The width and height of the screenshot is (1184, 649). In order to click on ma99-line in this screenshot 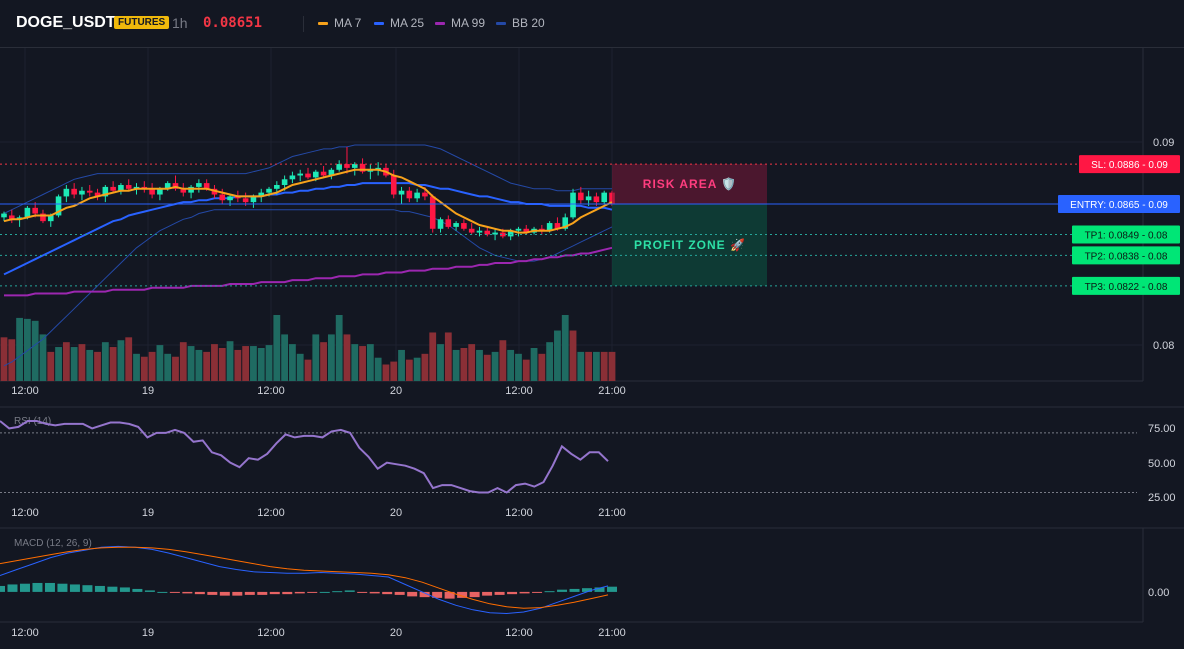, I will do `click(308, 271)`.